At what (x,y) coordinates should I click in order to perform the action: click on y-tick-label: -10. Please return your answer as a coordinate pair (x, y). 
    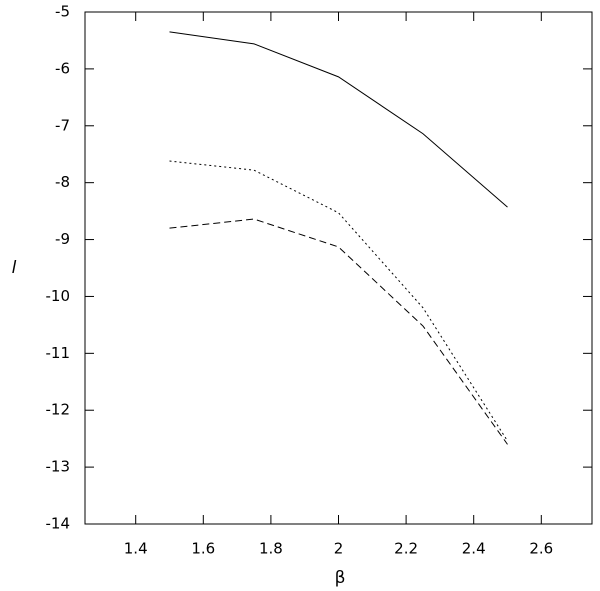
    Looking at the image, I should click on (58, 296).